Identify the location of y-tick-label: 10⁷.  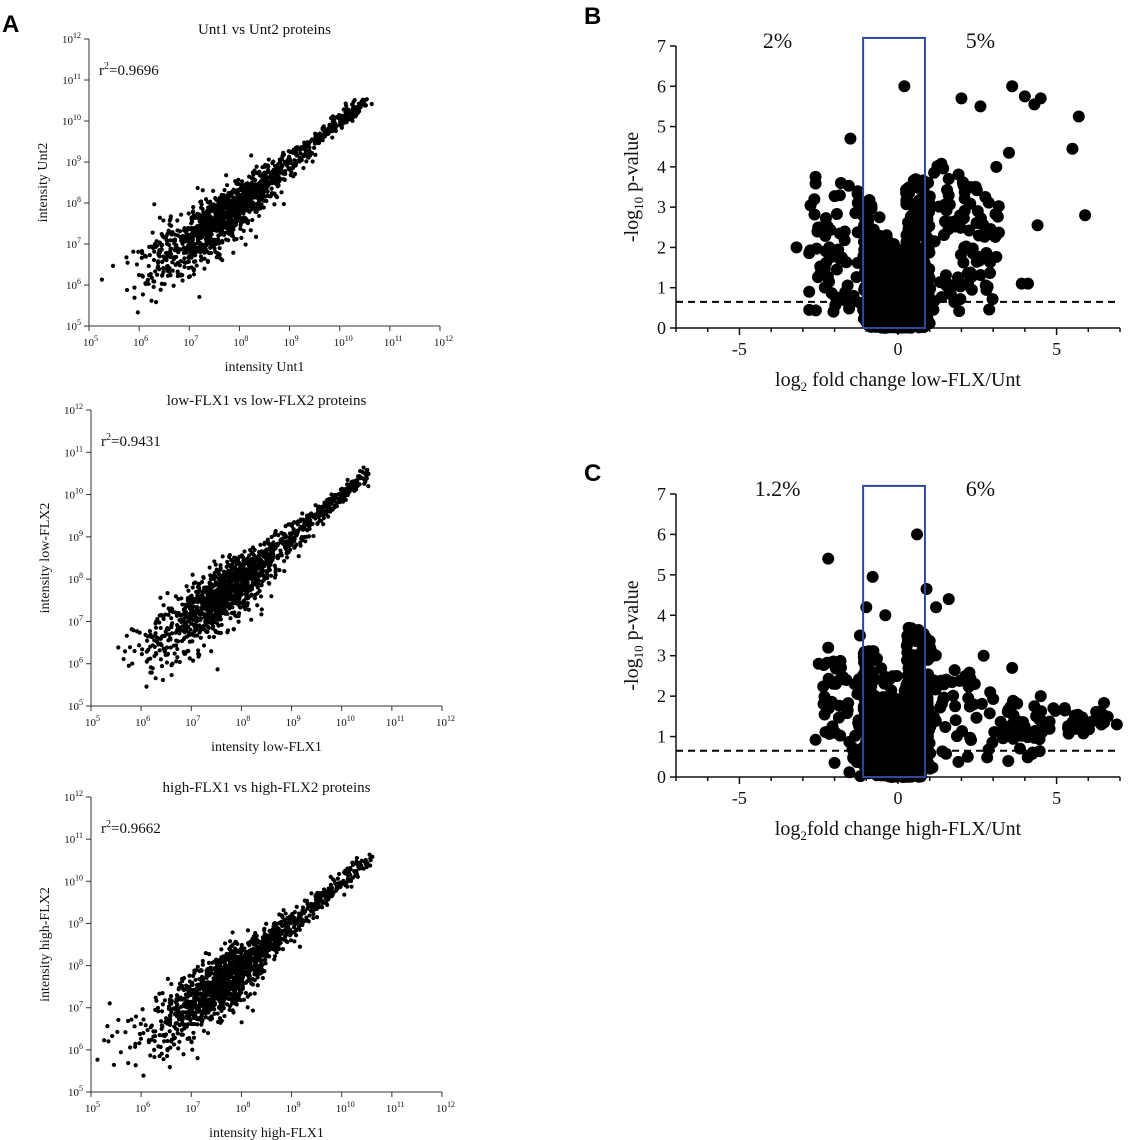
(75, 1007).